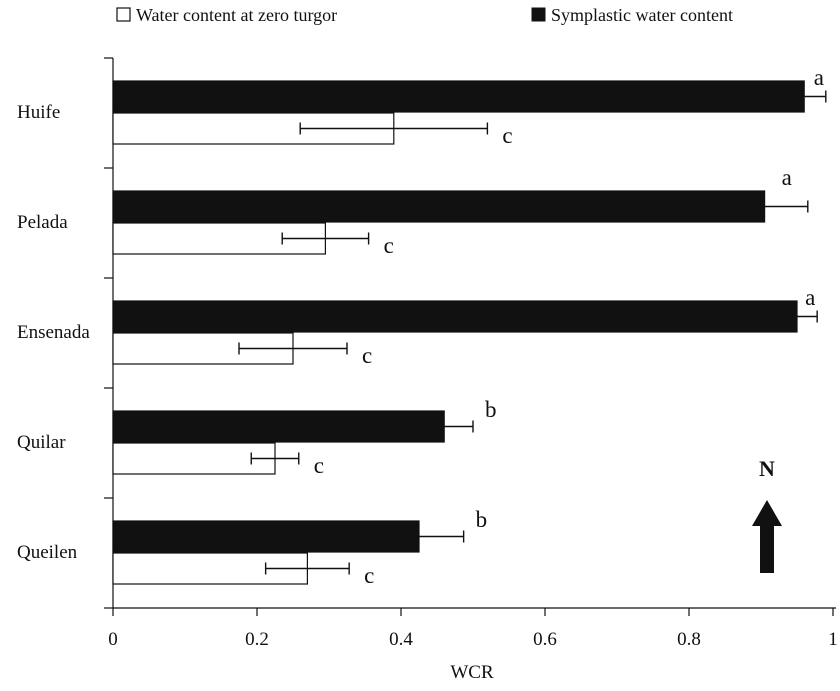  Describe the element at coordinates (42, 222) in the screenshot. I see `category-label: Pelada` at that location.